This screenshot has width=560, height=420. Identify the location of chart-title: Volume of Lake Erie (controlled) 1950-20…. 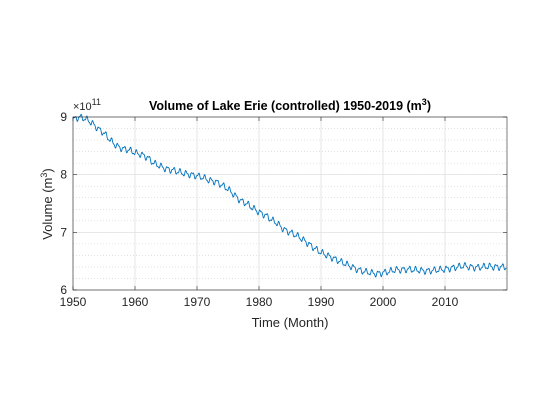
(290, 105).